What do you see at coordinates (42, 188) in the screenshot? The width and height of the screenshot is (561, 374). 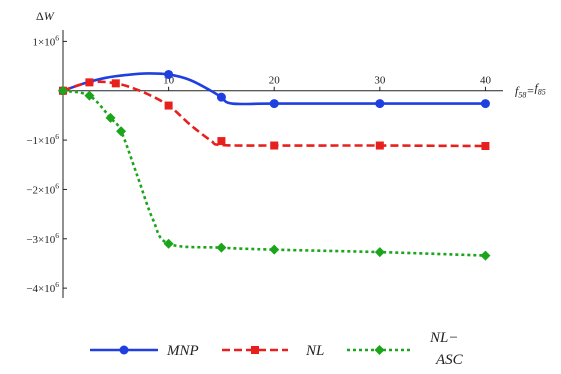 I see `y-tick-label: −2×10⁶` at bounding box center [42, 188].